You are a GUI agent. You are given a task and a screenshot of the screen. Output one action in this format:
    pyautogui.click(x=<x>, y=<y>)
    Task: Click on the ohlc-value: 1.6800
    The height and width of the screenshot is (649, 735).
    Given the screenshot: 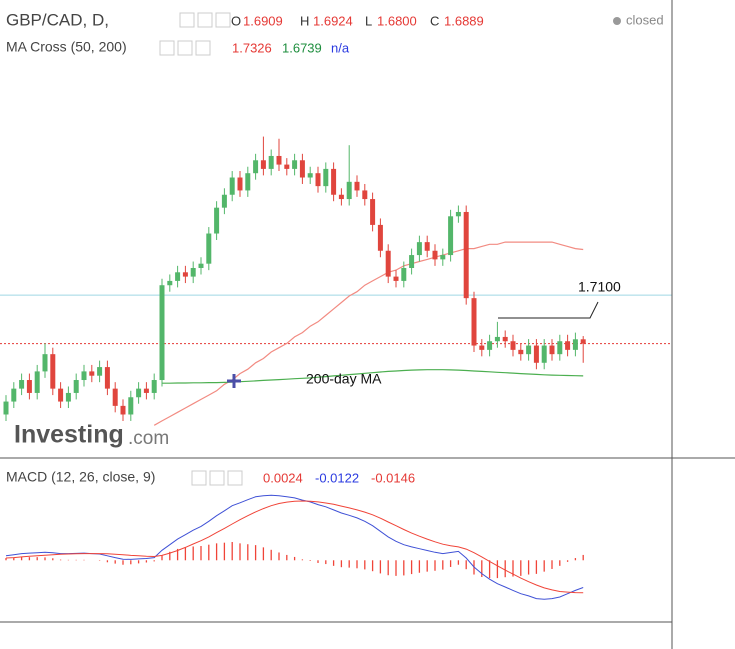 What is the action you would take?
    pyautogui.click(x=397, y=20)
    